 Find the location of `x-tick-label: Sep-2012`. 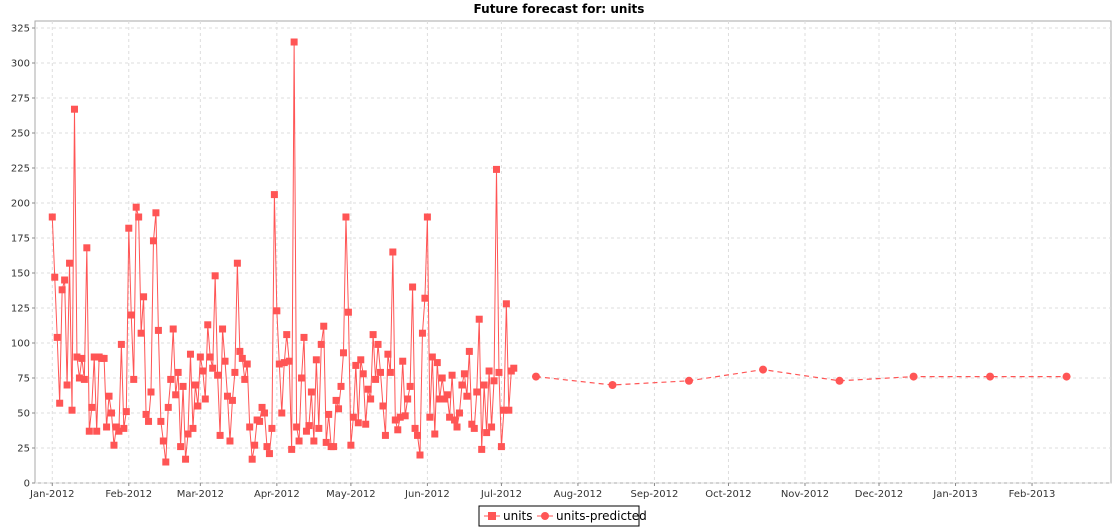

x-tick-label: Sep-2012 is located at coordinates (654, 494).